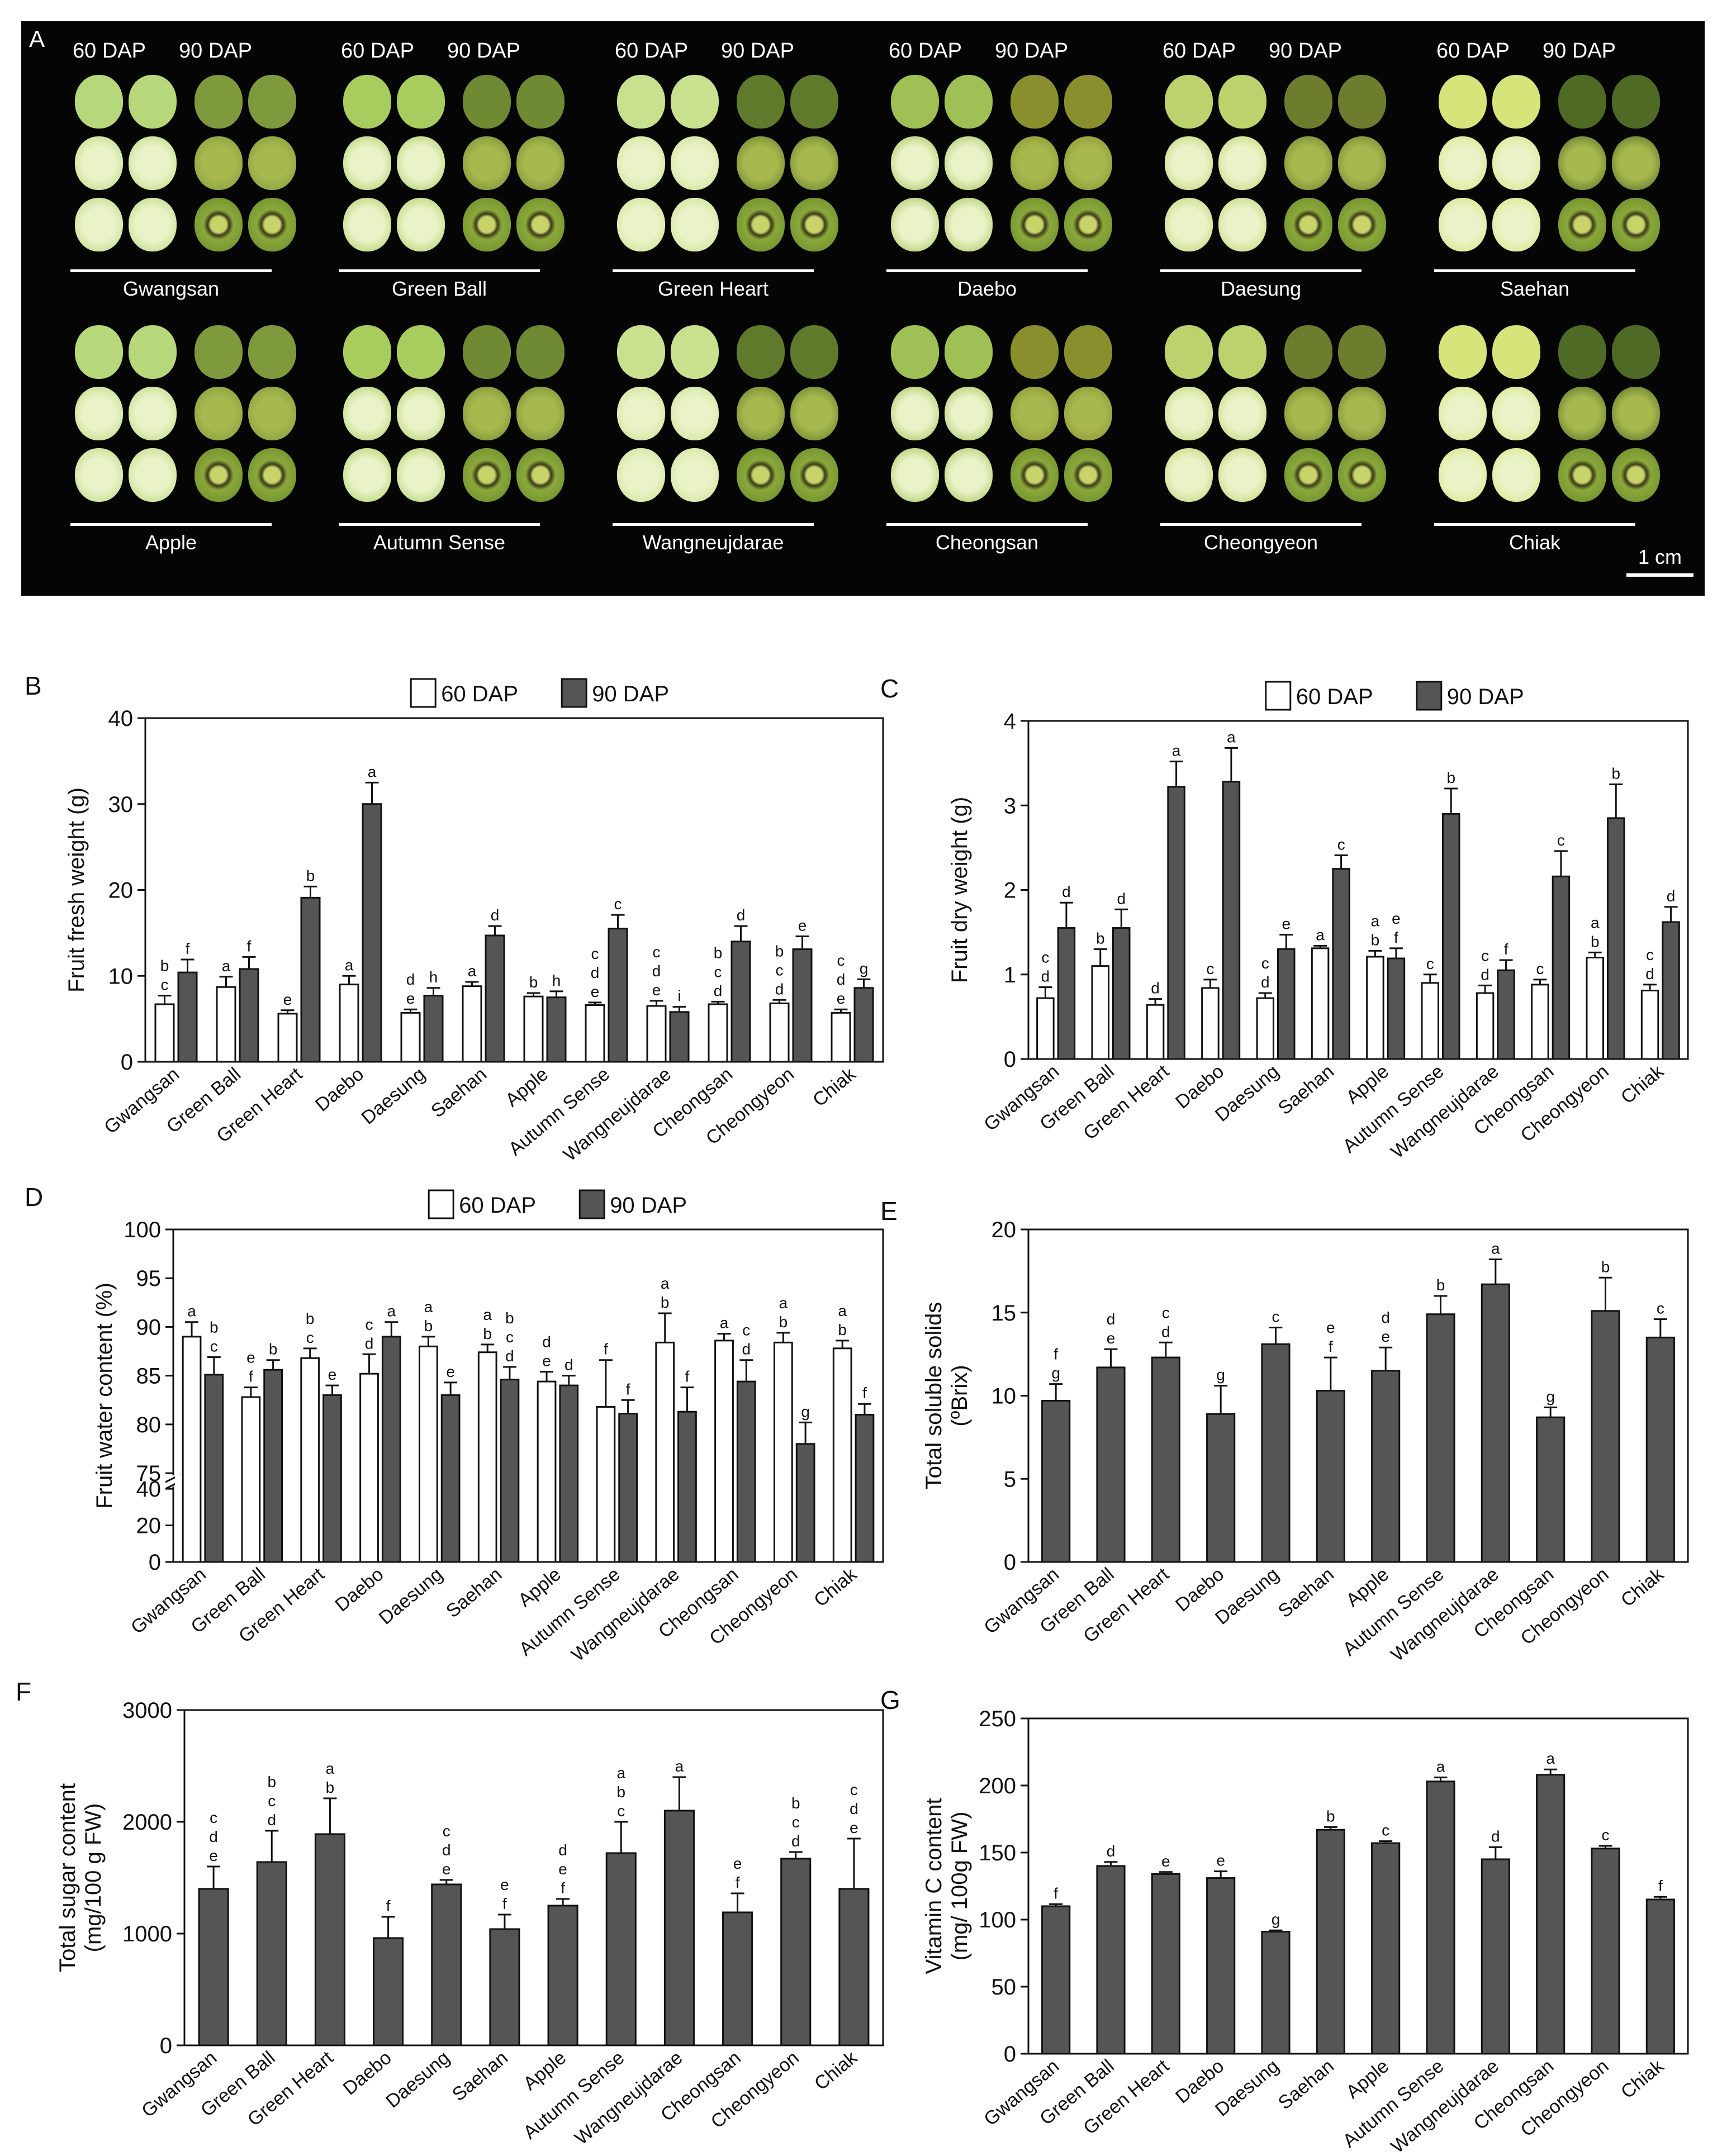 This screenshot has width=1722, height=2156. I want to click on y-tick-label: 5, so click(1010, 1479).